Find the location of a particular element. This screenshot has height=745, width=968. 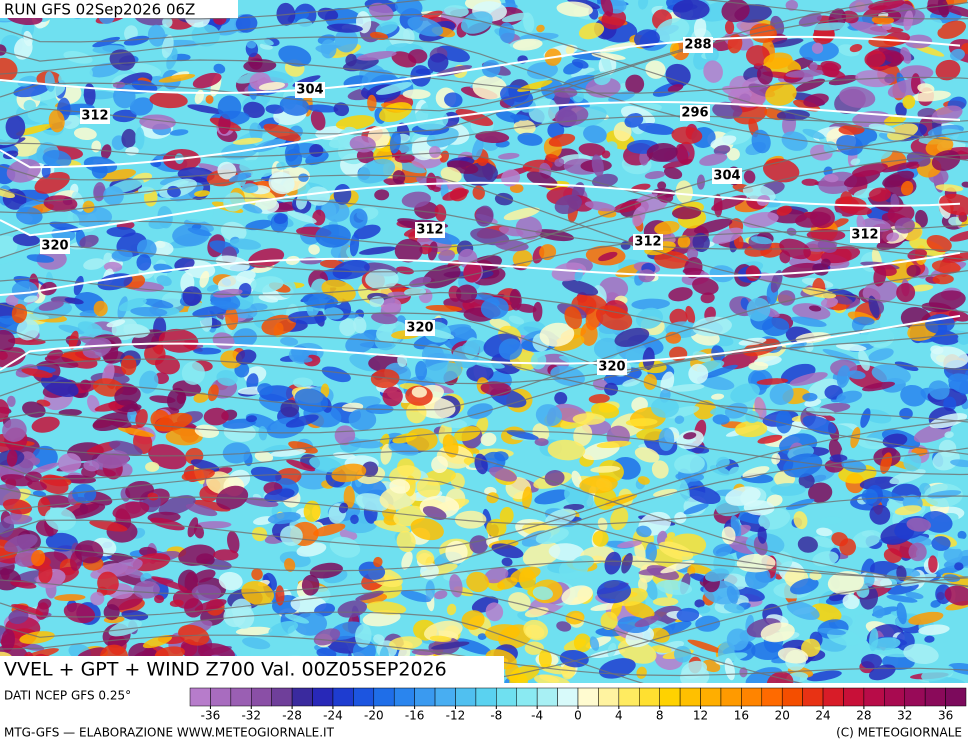

colorbar-tick-label: 8 is located at coordinates (660, 716).